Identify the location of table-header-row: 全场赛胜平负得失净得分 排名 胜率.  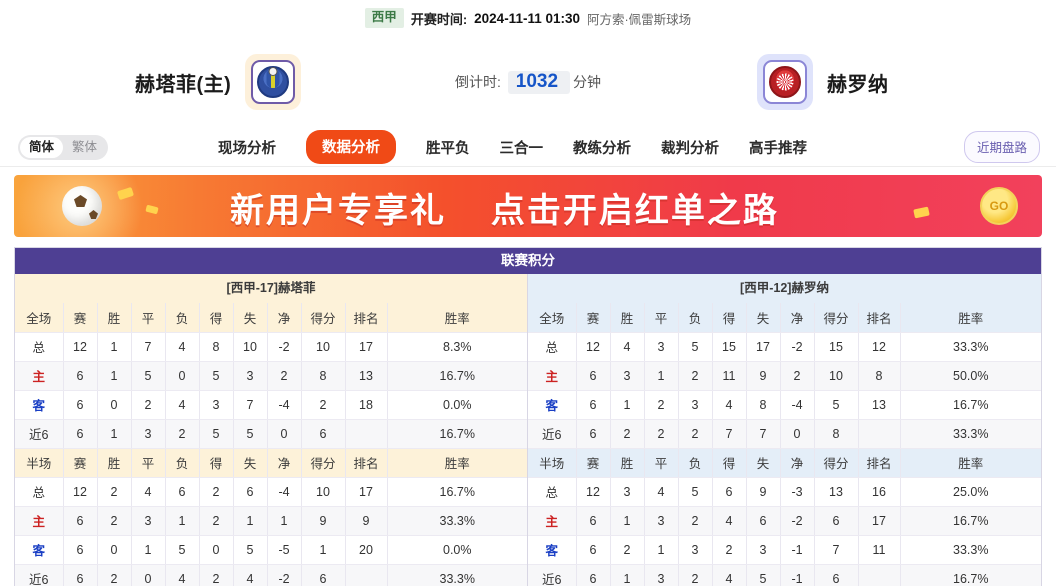
(784, 318).